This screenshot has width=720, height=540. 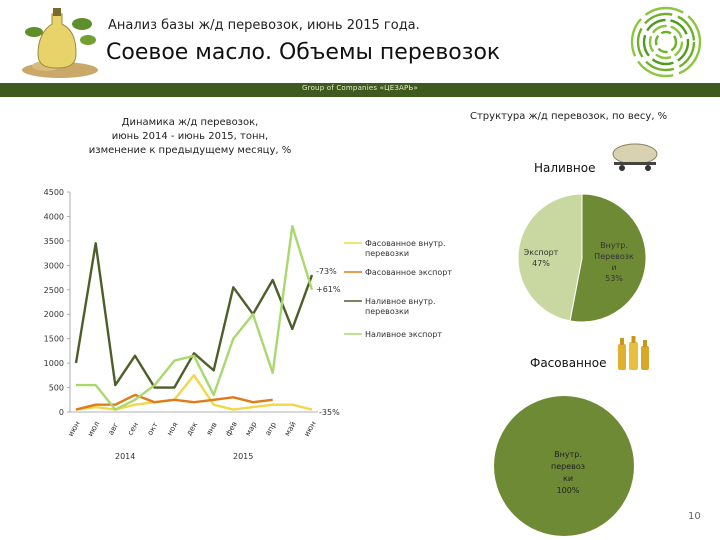 I want to click on page-number: 10, so click(x=694, y=516).